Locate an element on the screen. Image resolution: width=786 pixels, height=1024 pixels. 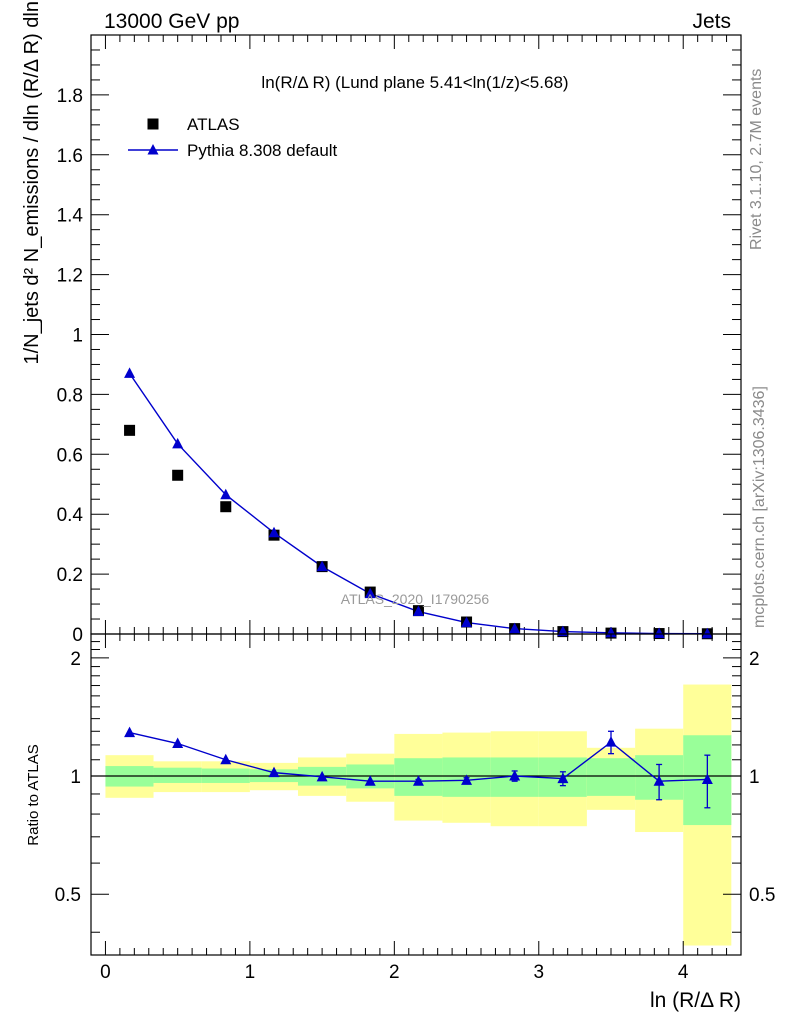
plot-title: ln(R/Δ R) (Lund plane 5.41<ln(1/z)<5.68) is located at coordinates (414, 82).